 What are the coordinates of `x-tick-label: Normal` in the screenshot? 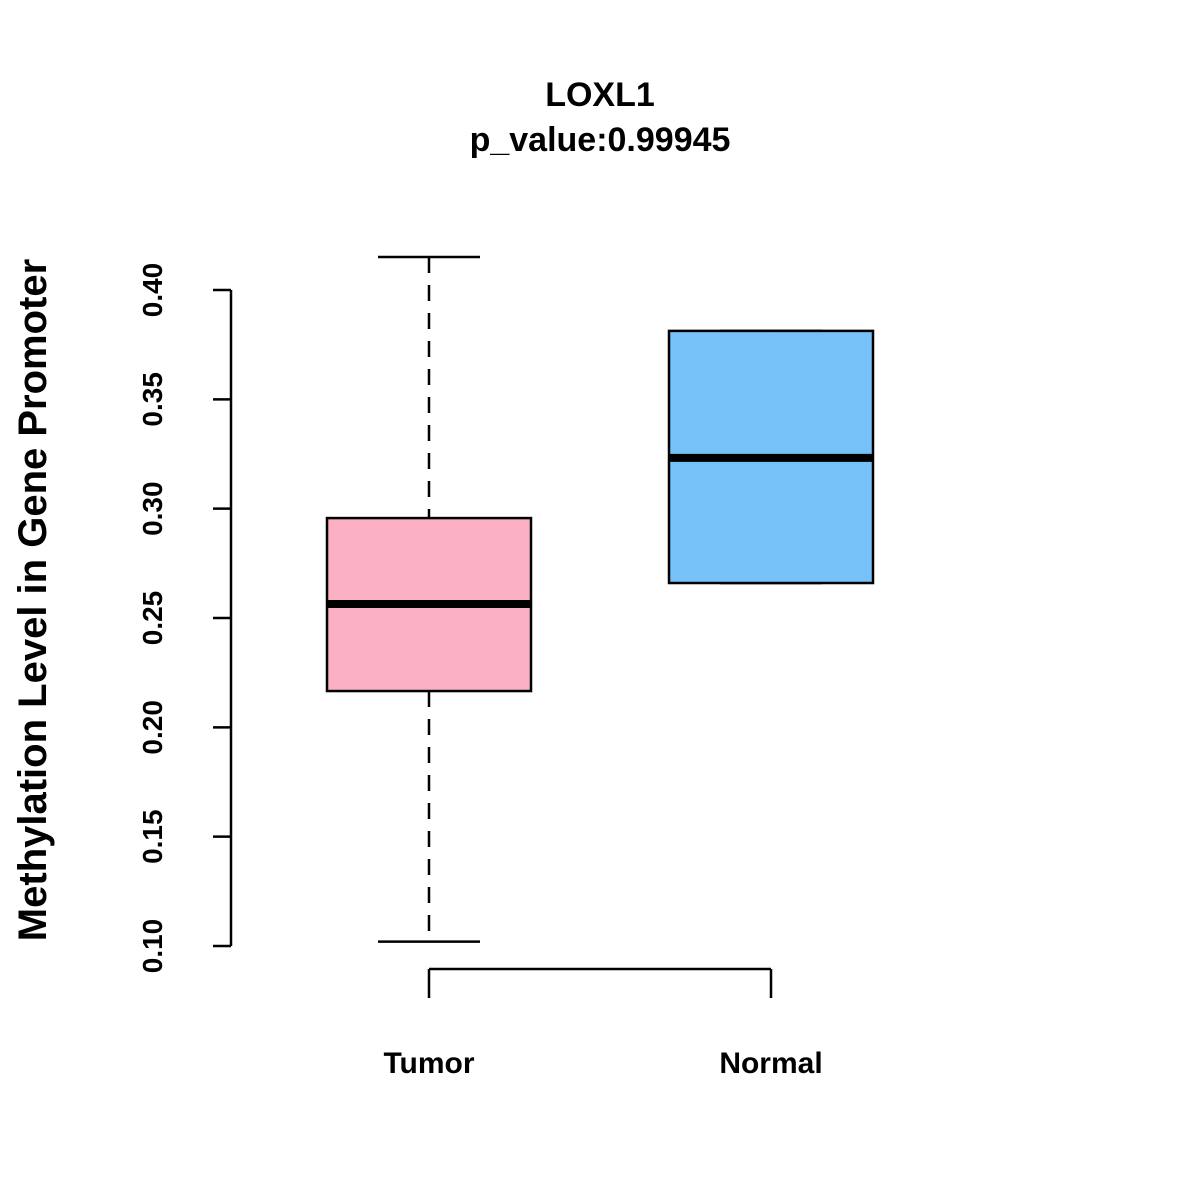 It's located at (770, 1063).